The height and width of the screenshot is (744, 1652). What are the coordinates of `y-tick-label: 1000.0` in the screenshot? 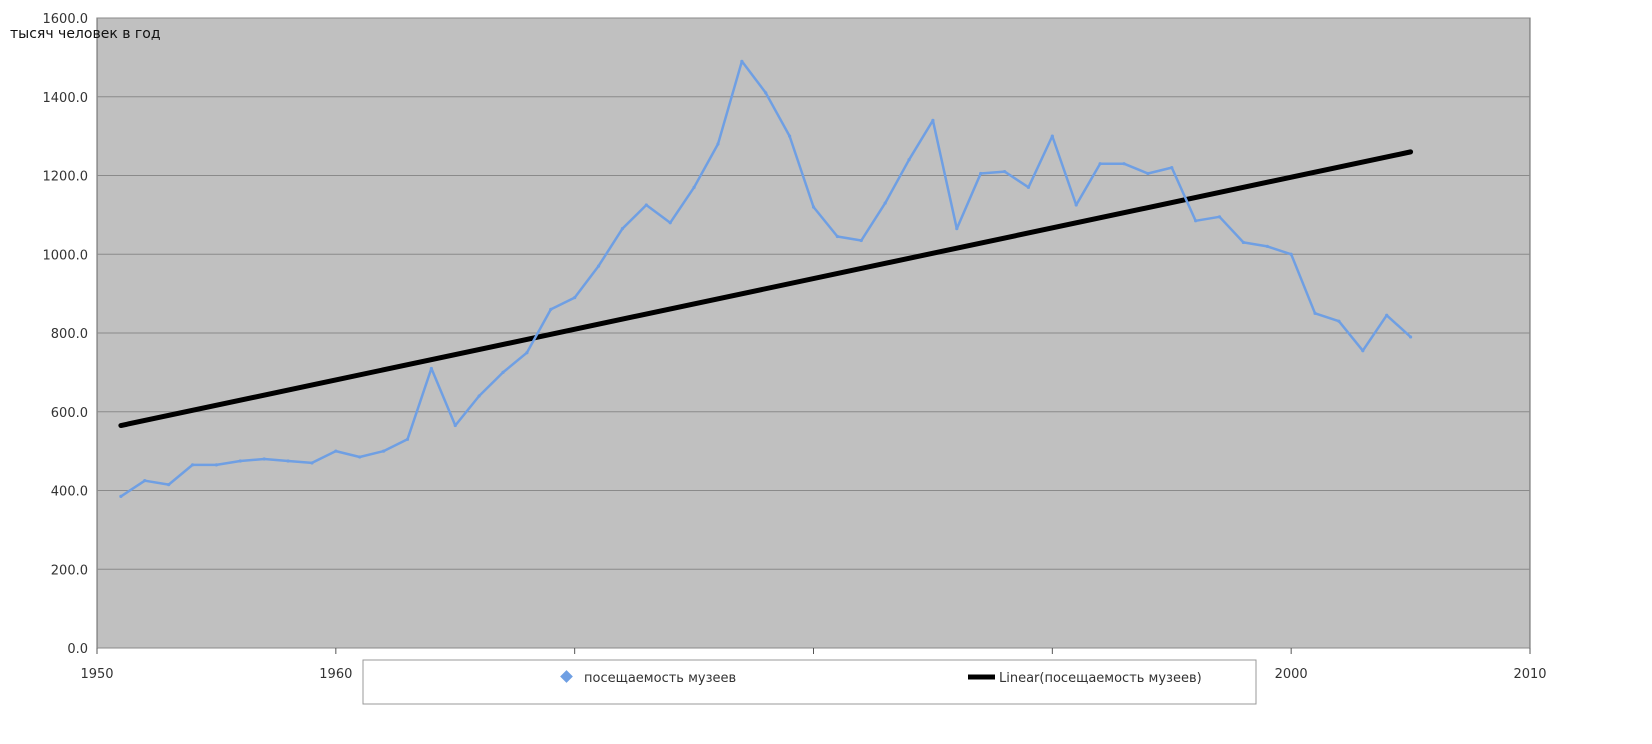 It's located at (66, 255).